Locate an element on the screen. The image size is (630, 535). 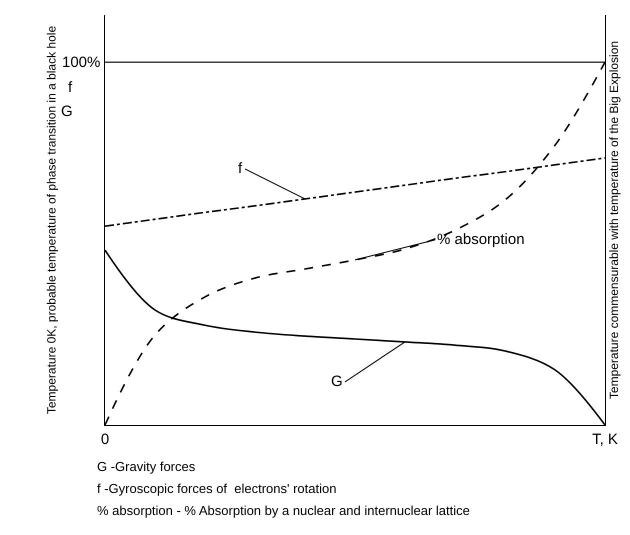
x-tick-label: 0 is located at coordinates (105, 439).